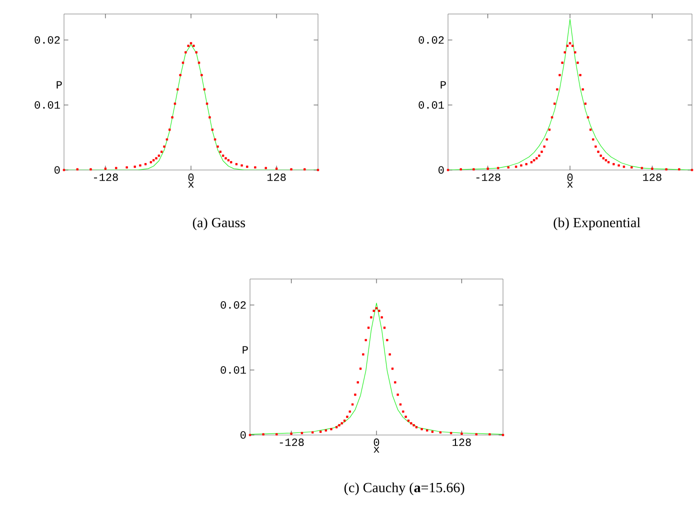 This screenshot has width=694, height=512. Describe the element at coordinates (404, 489) in the screenshot. I see `text: (c) Cauchy (a=15.66)` at that location.